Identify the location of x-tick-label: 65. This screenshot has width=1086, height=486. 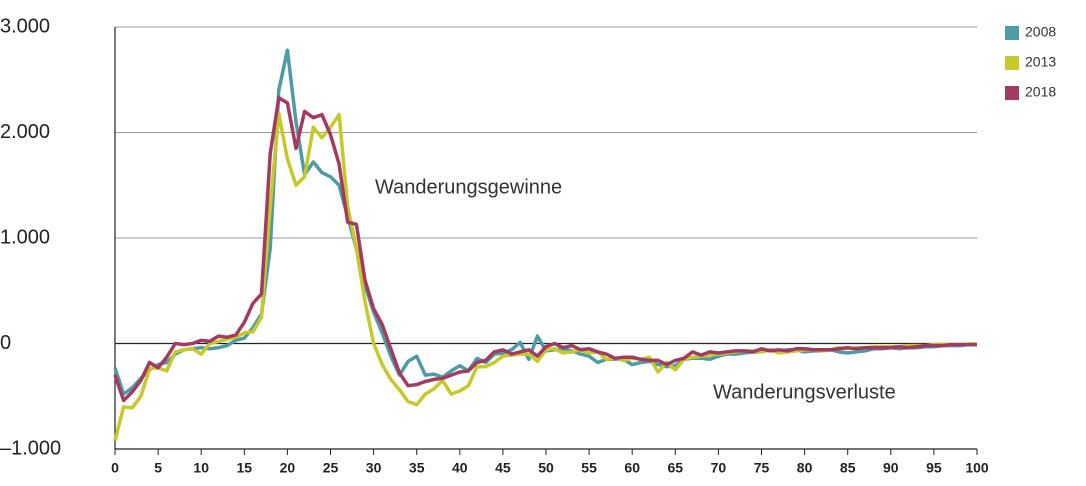
(676, 468).